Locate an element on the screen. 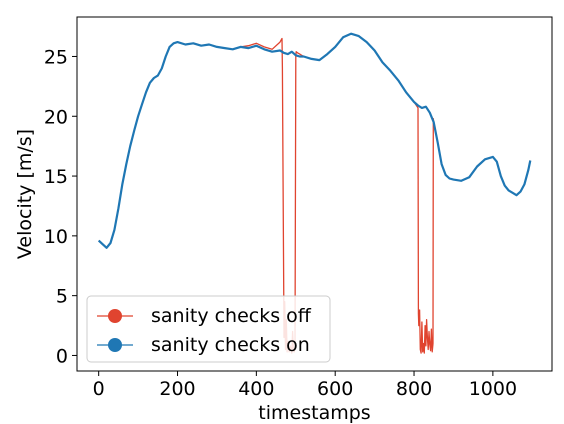 Image resolution: width=564 pixels, height=424 pixels. legend: sanity checks off sanity checks on is located at coordinates (208, 329).